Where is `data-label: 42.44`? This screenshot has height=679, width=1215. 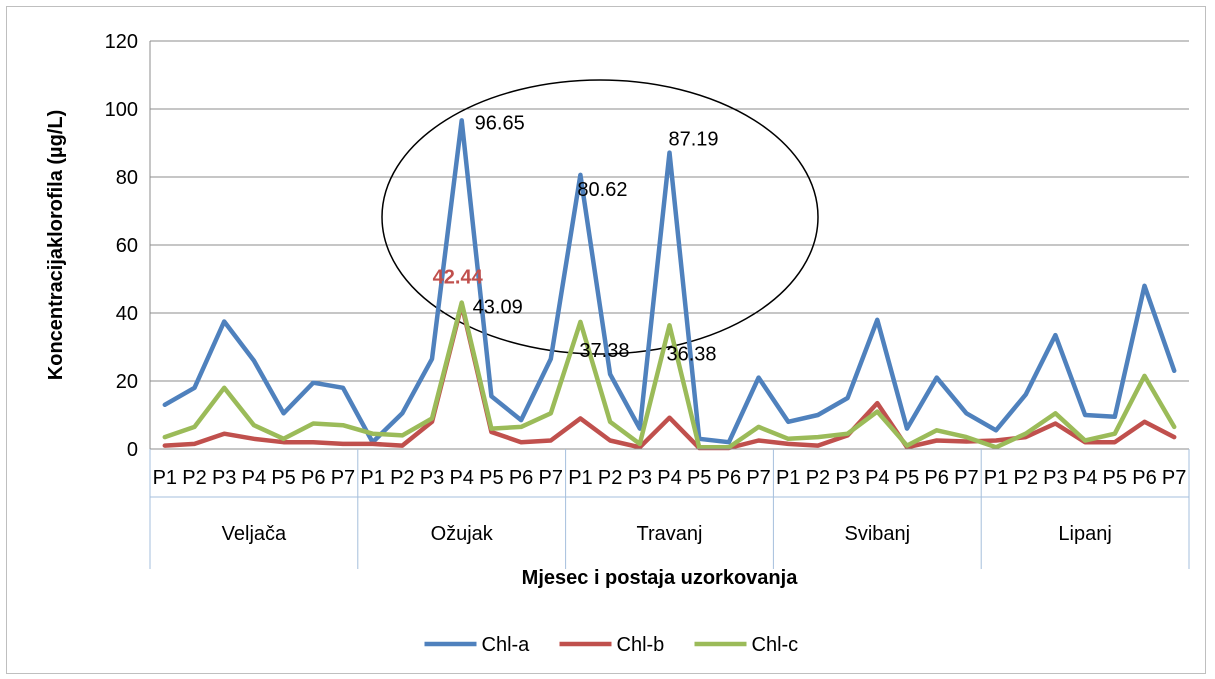
data-label: 42.44 is located at coordinates (458, 278).